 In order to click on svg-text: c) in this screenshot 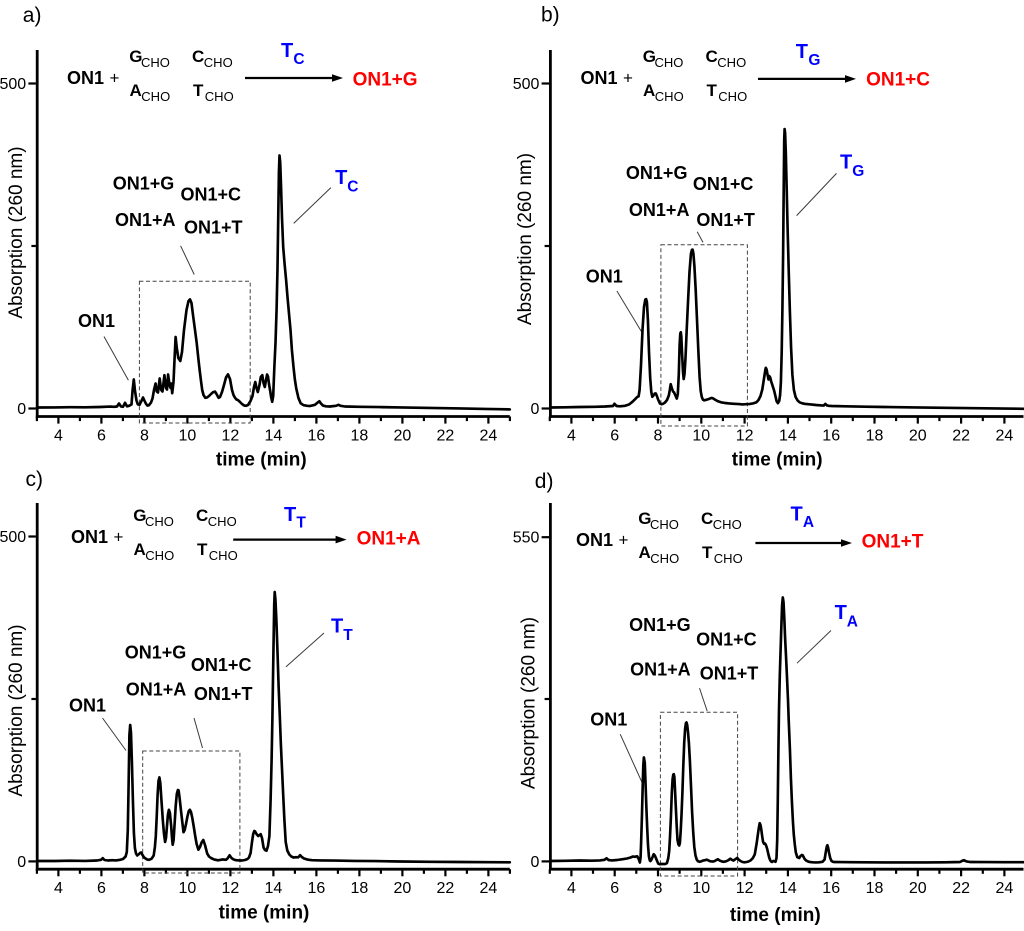, I will do `click(35, 479)`.